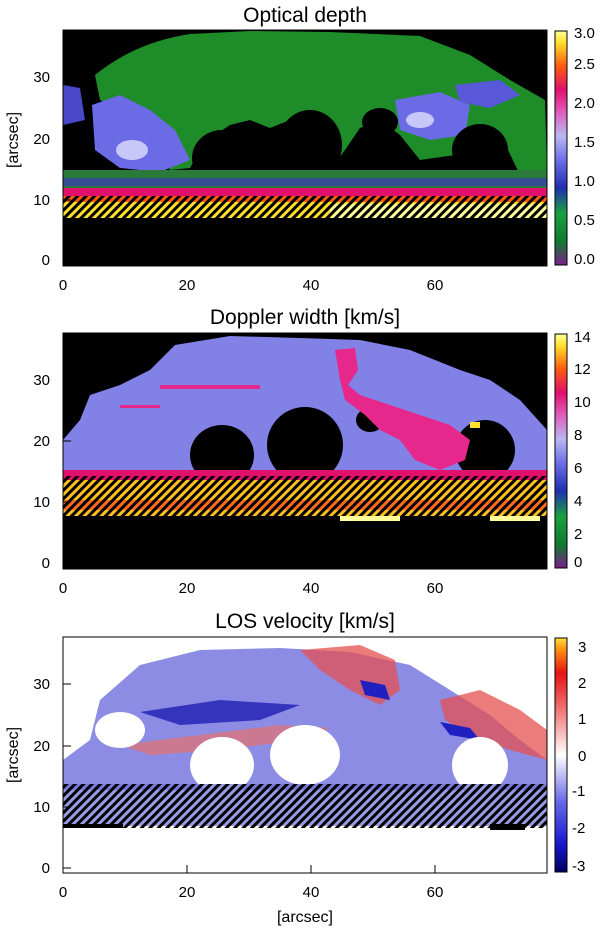 Image resolution: width=600 pixels, height=930 pixels. I want to click on dark-streak, so click(93, 826).